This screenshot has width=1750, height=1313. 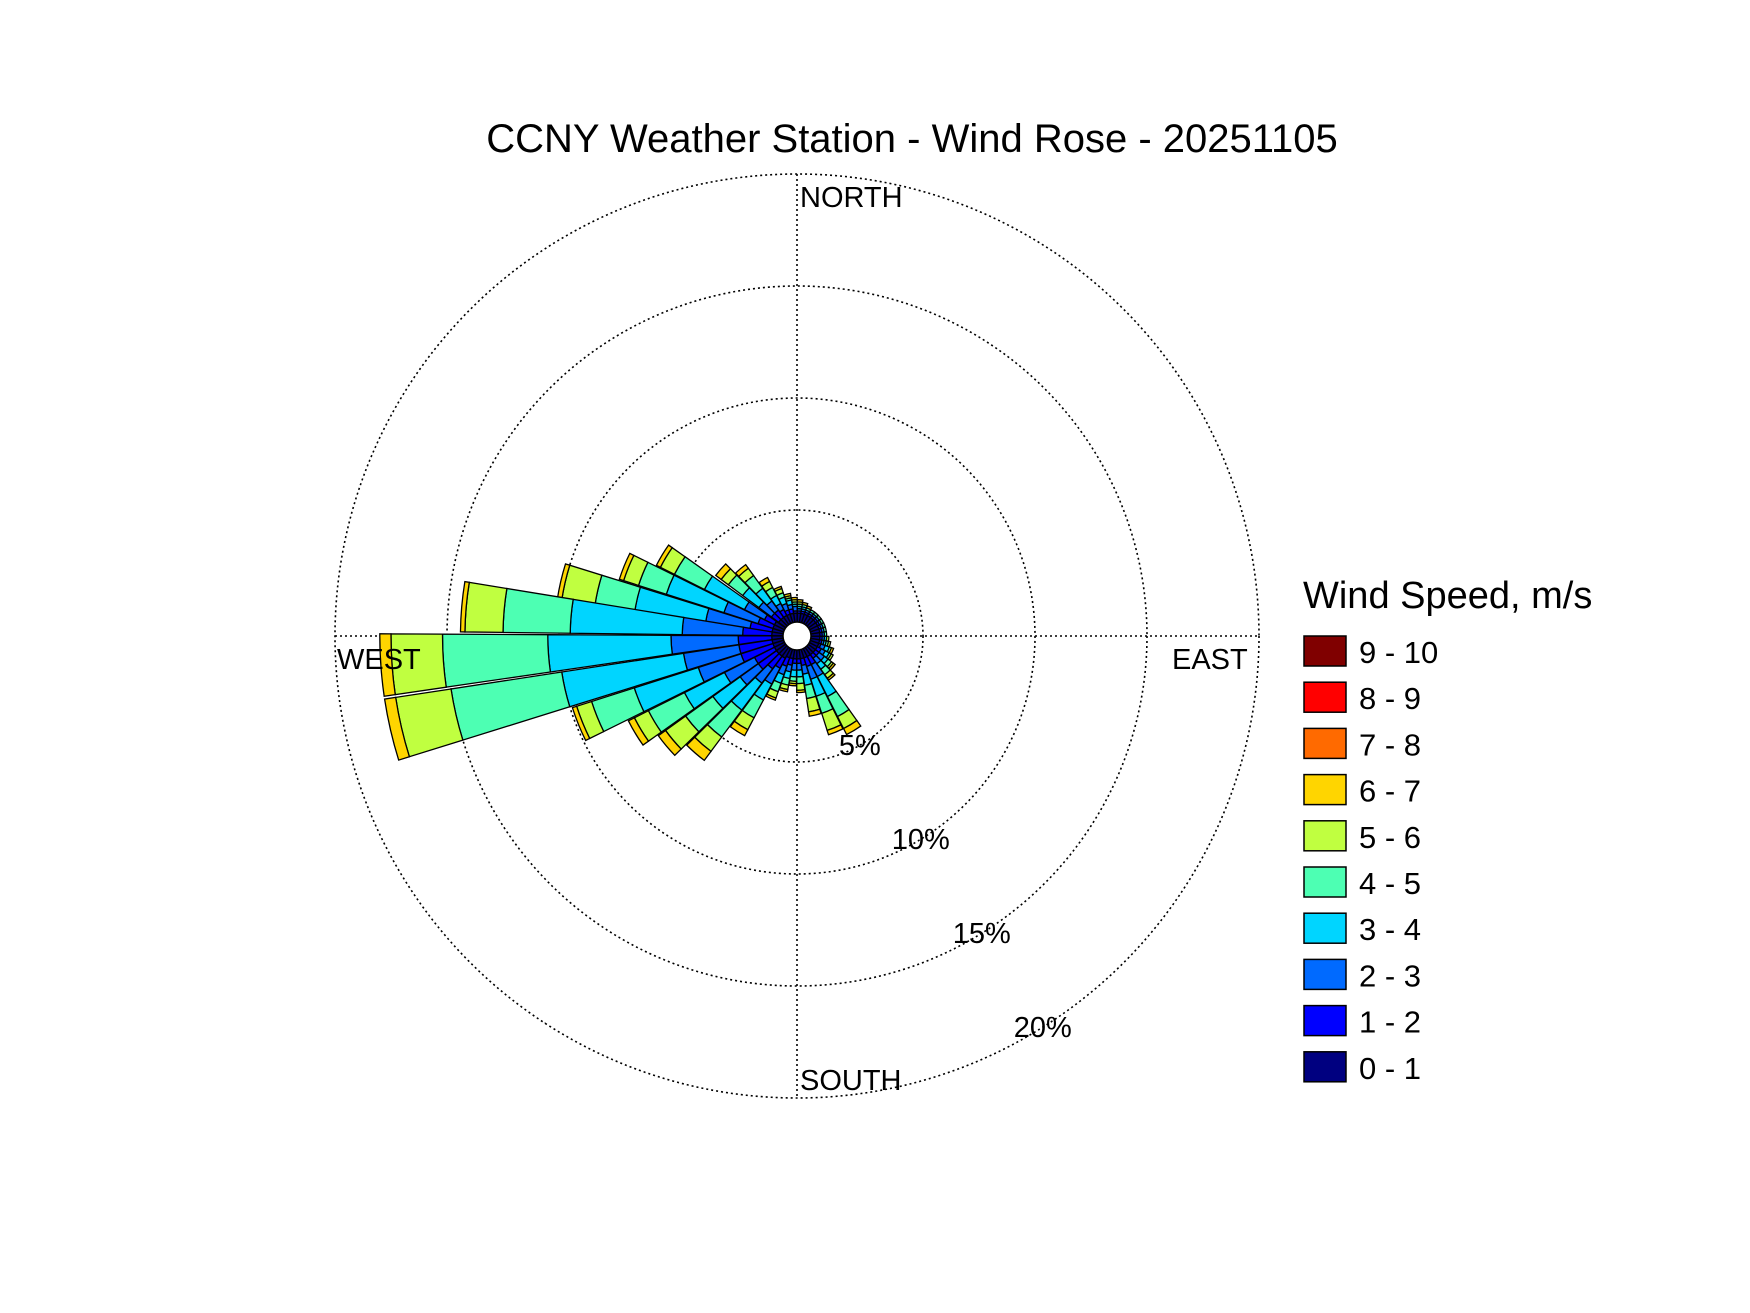 What do you see at coordinates (955, 887) in the screenshot?
I see `radial-tick-labels: 5% 10% 15% 20%` at bounding box center [955, 887].